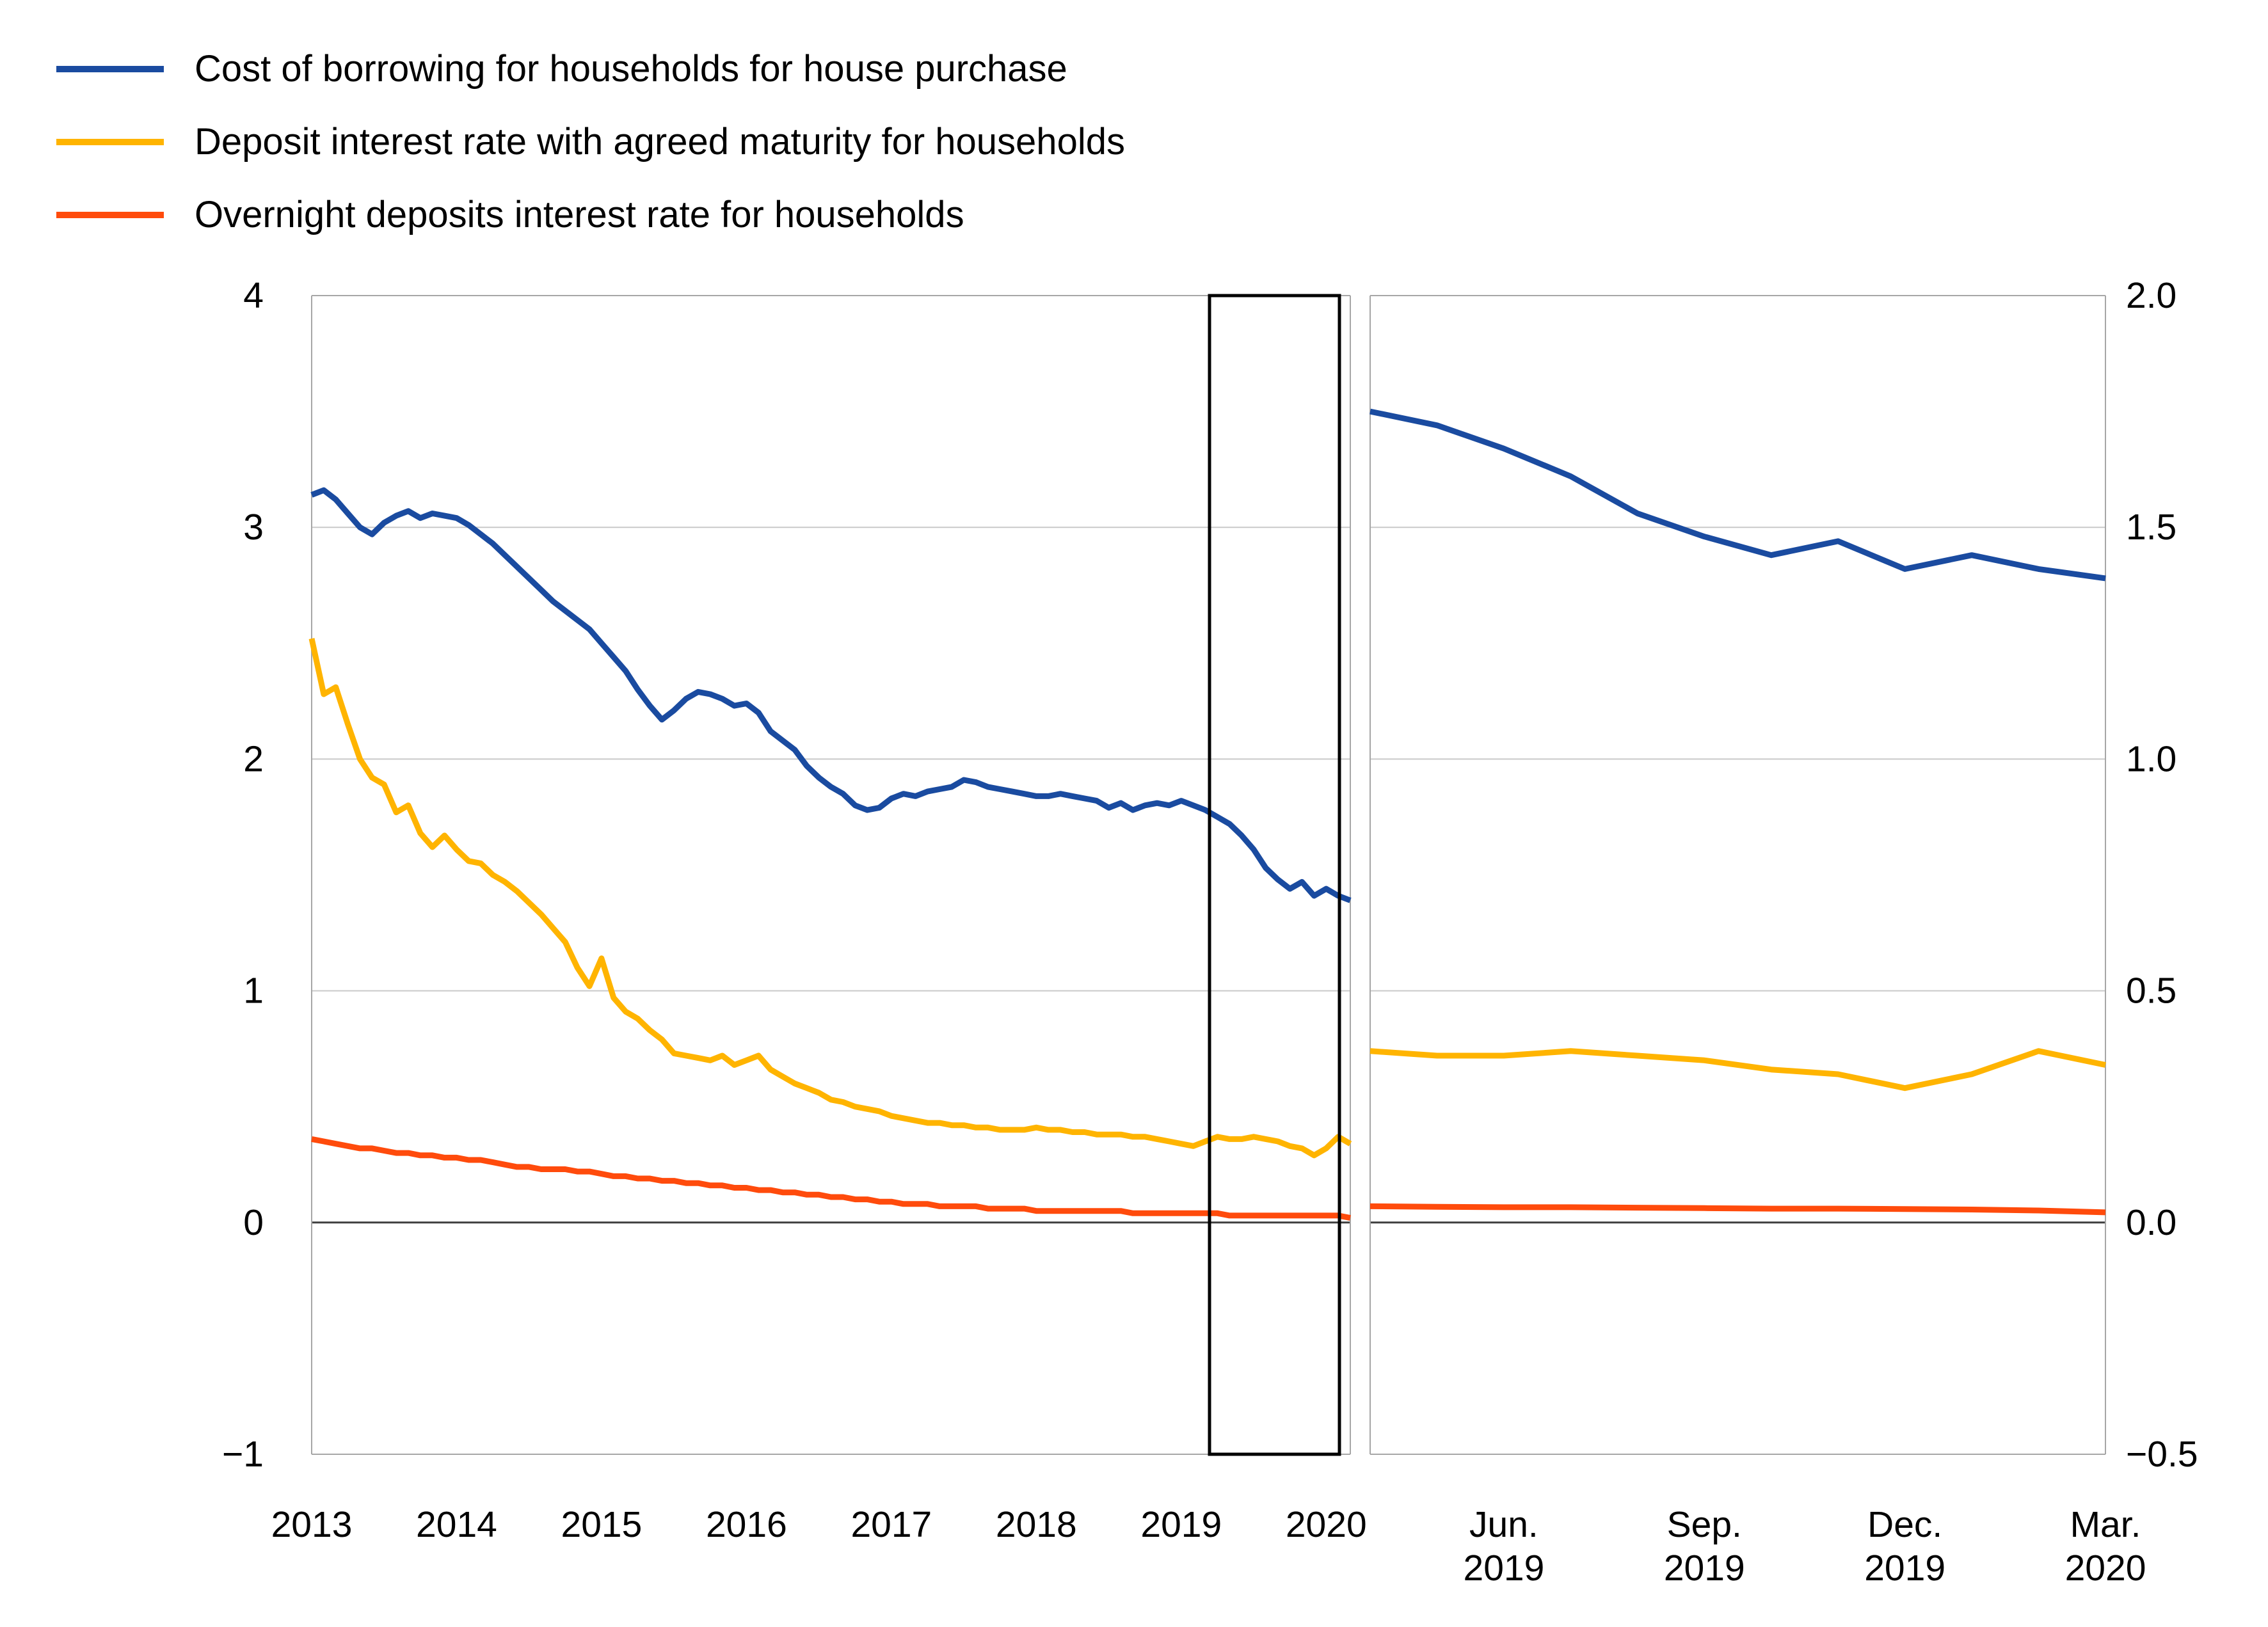 This screenshot has height=1627, width=2268. What do you see at coordinates (1904, 1524) in the screenshot?
I see `x-axis-tick-label-month: Dec.` at bounding box center [1904, 1524].